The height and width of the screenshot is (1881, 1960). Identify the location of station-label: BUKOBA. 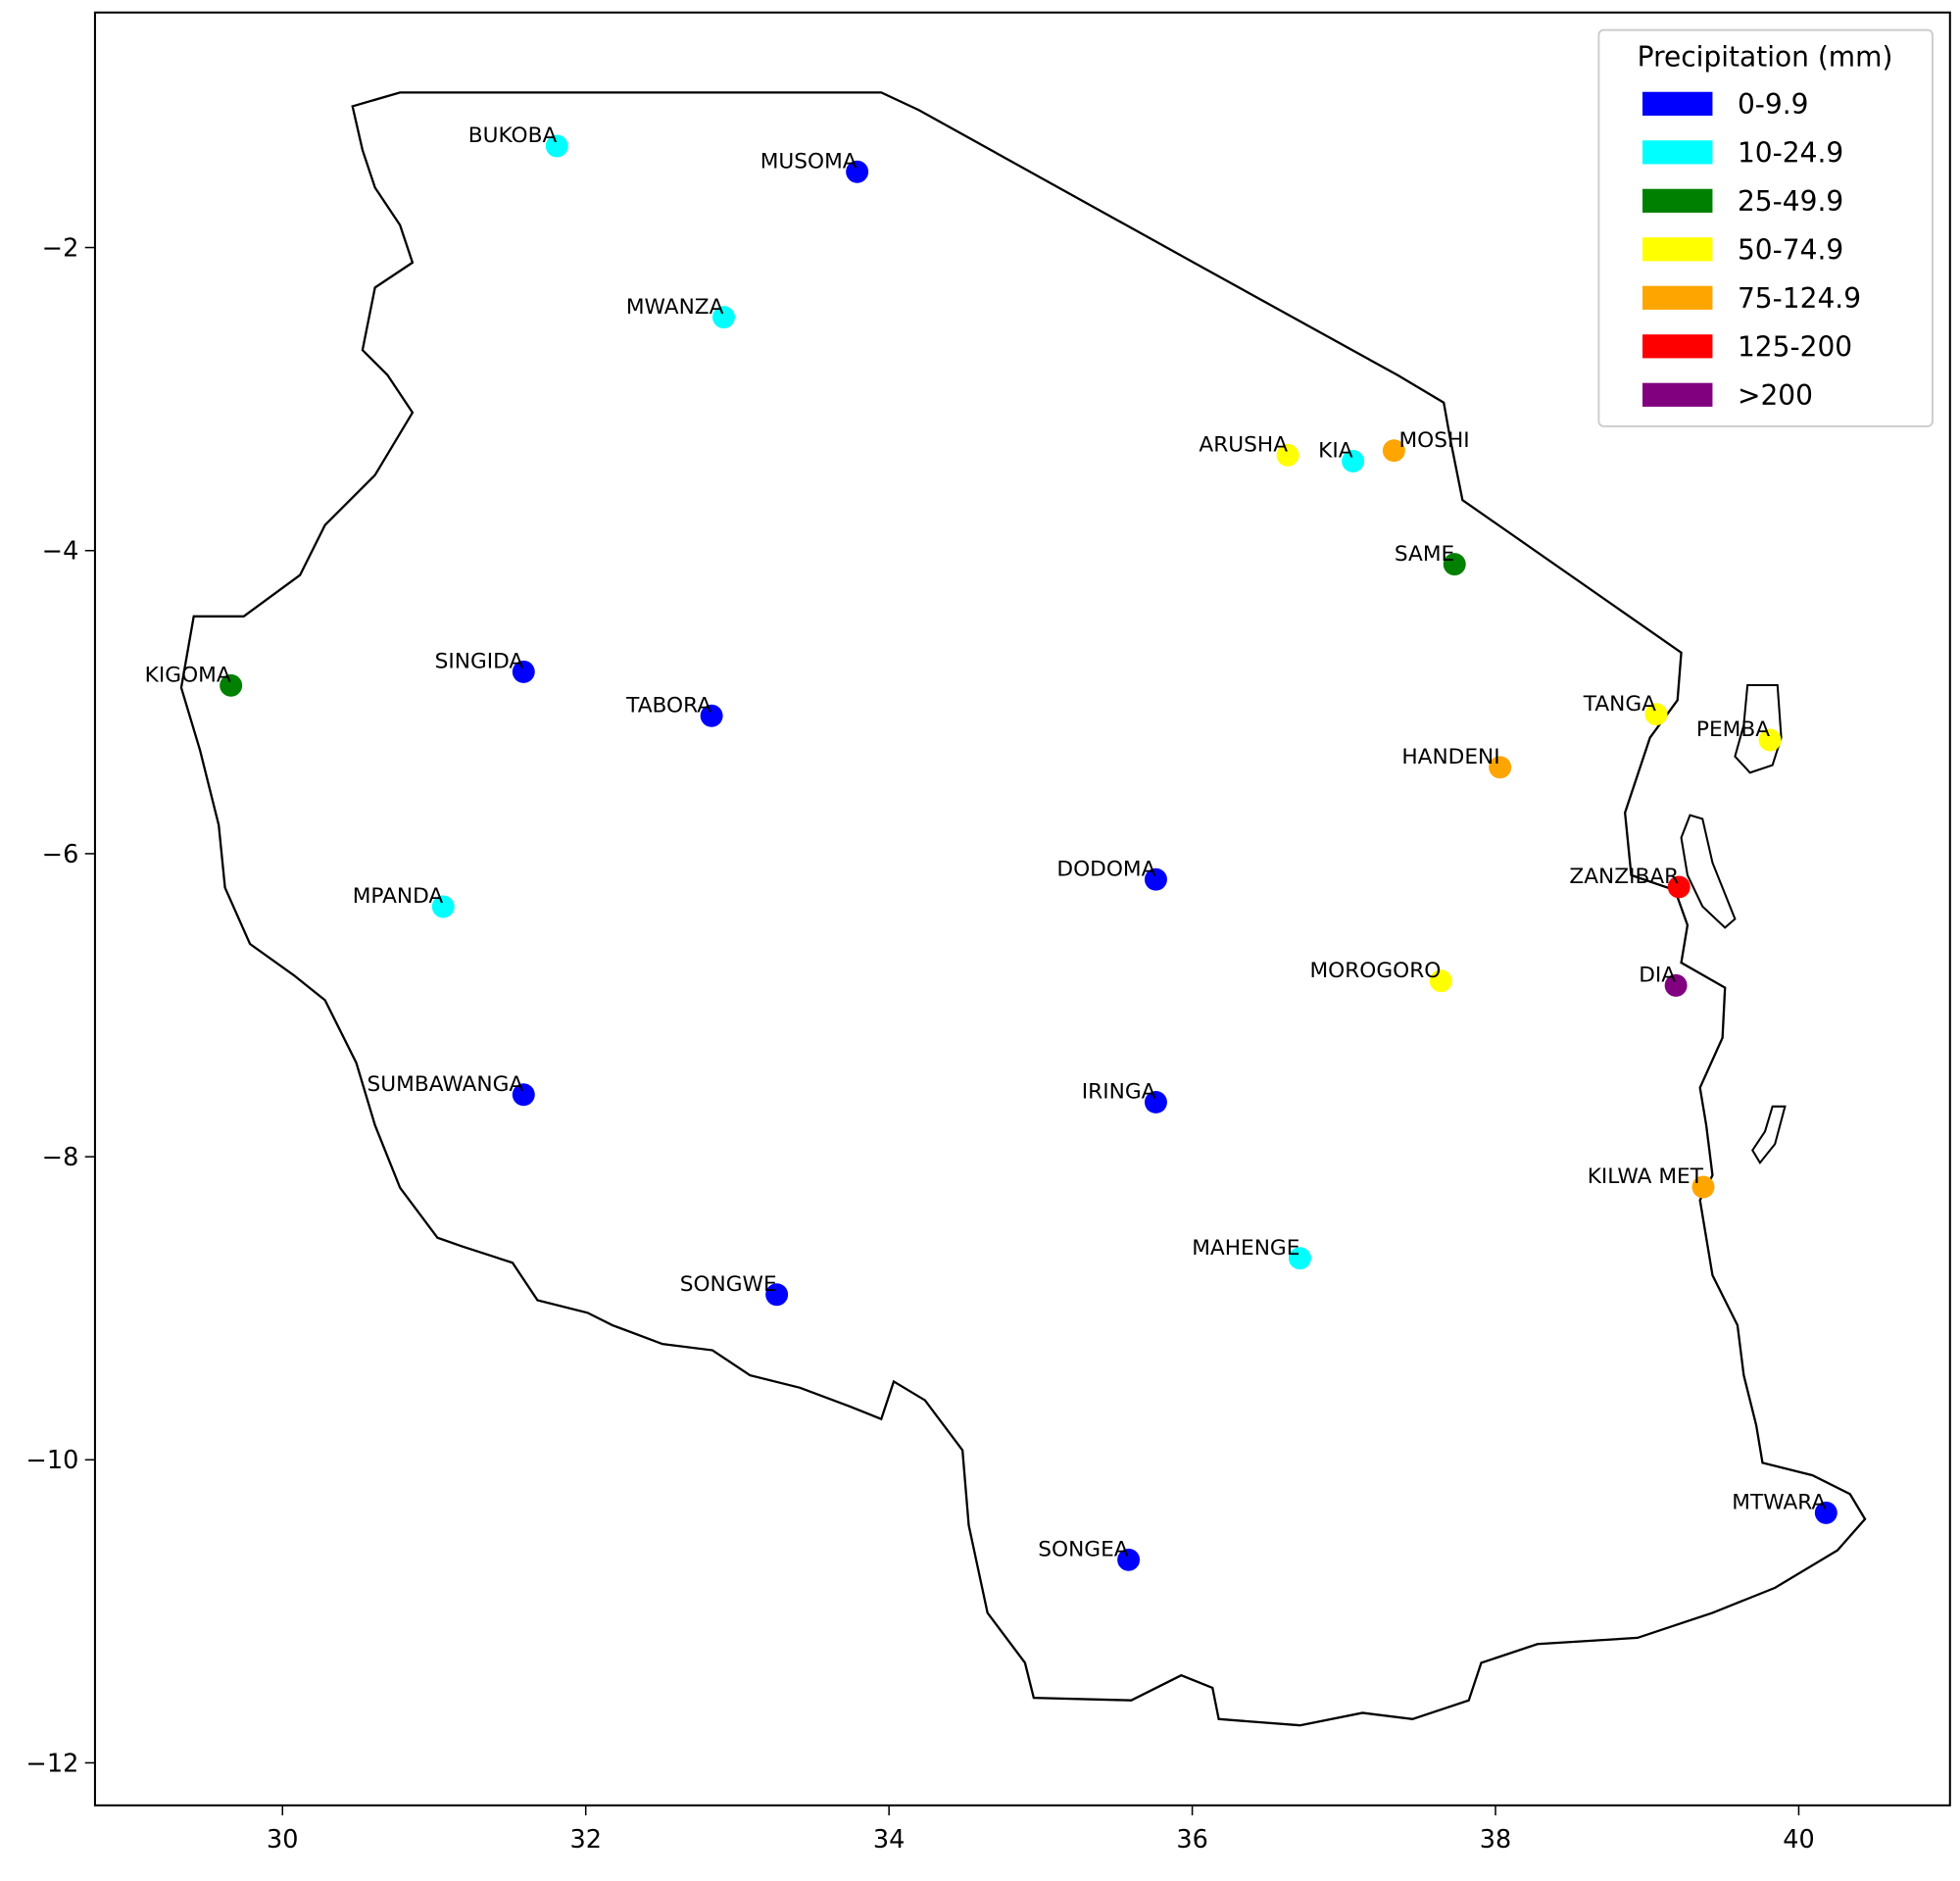
(513, 136).